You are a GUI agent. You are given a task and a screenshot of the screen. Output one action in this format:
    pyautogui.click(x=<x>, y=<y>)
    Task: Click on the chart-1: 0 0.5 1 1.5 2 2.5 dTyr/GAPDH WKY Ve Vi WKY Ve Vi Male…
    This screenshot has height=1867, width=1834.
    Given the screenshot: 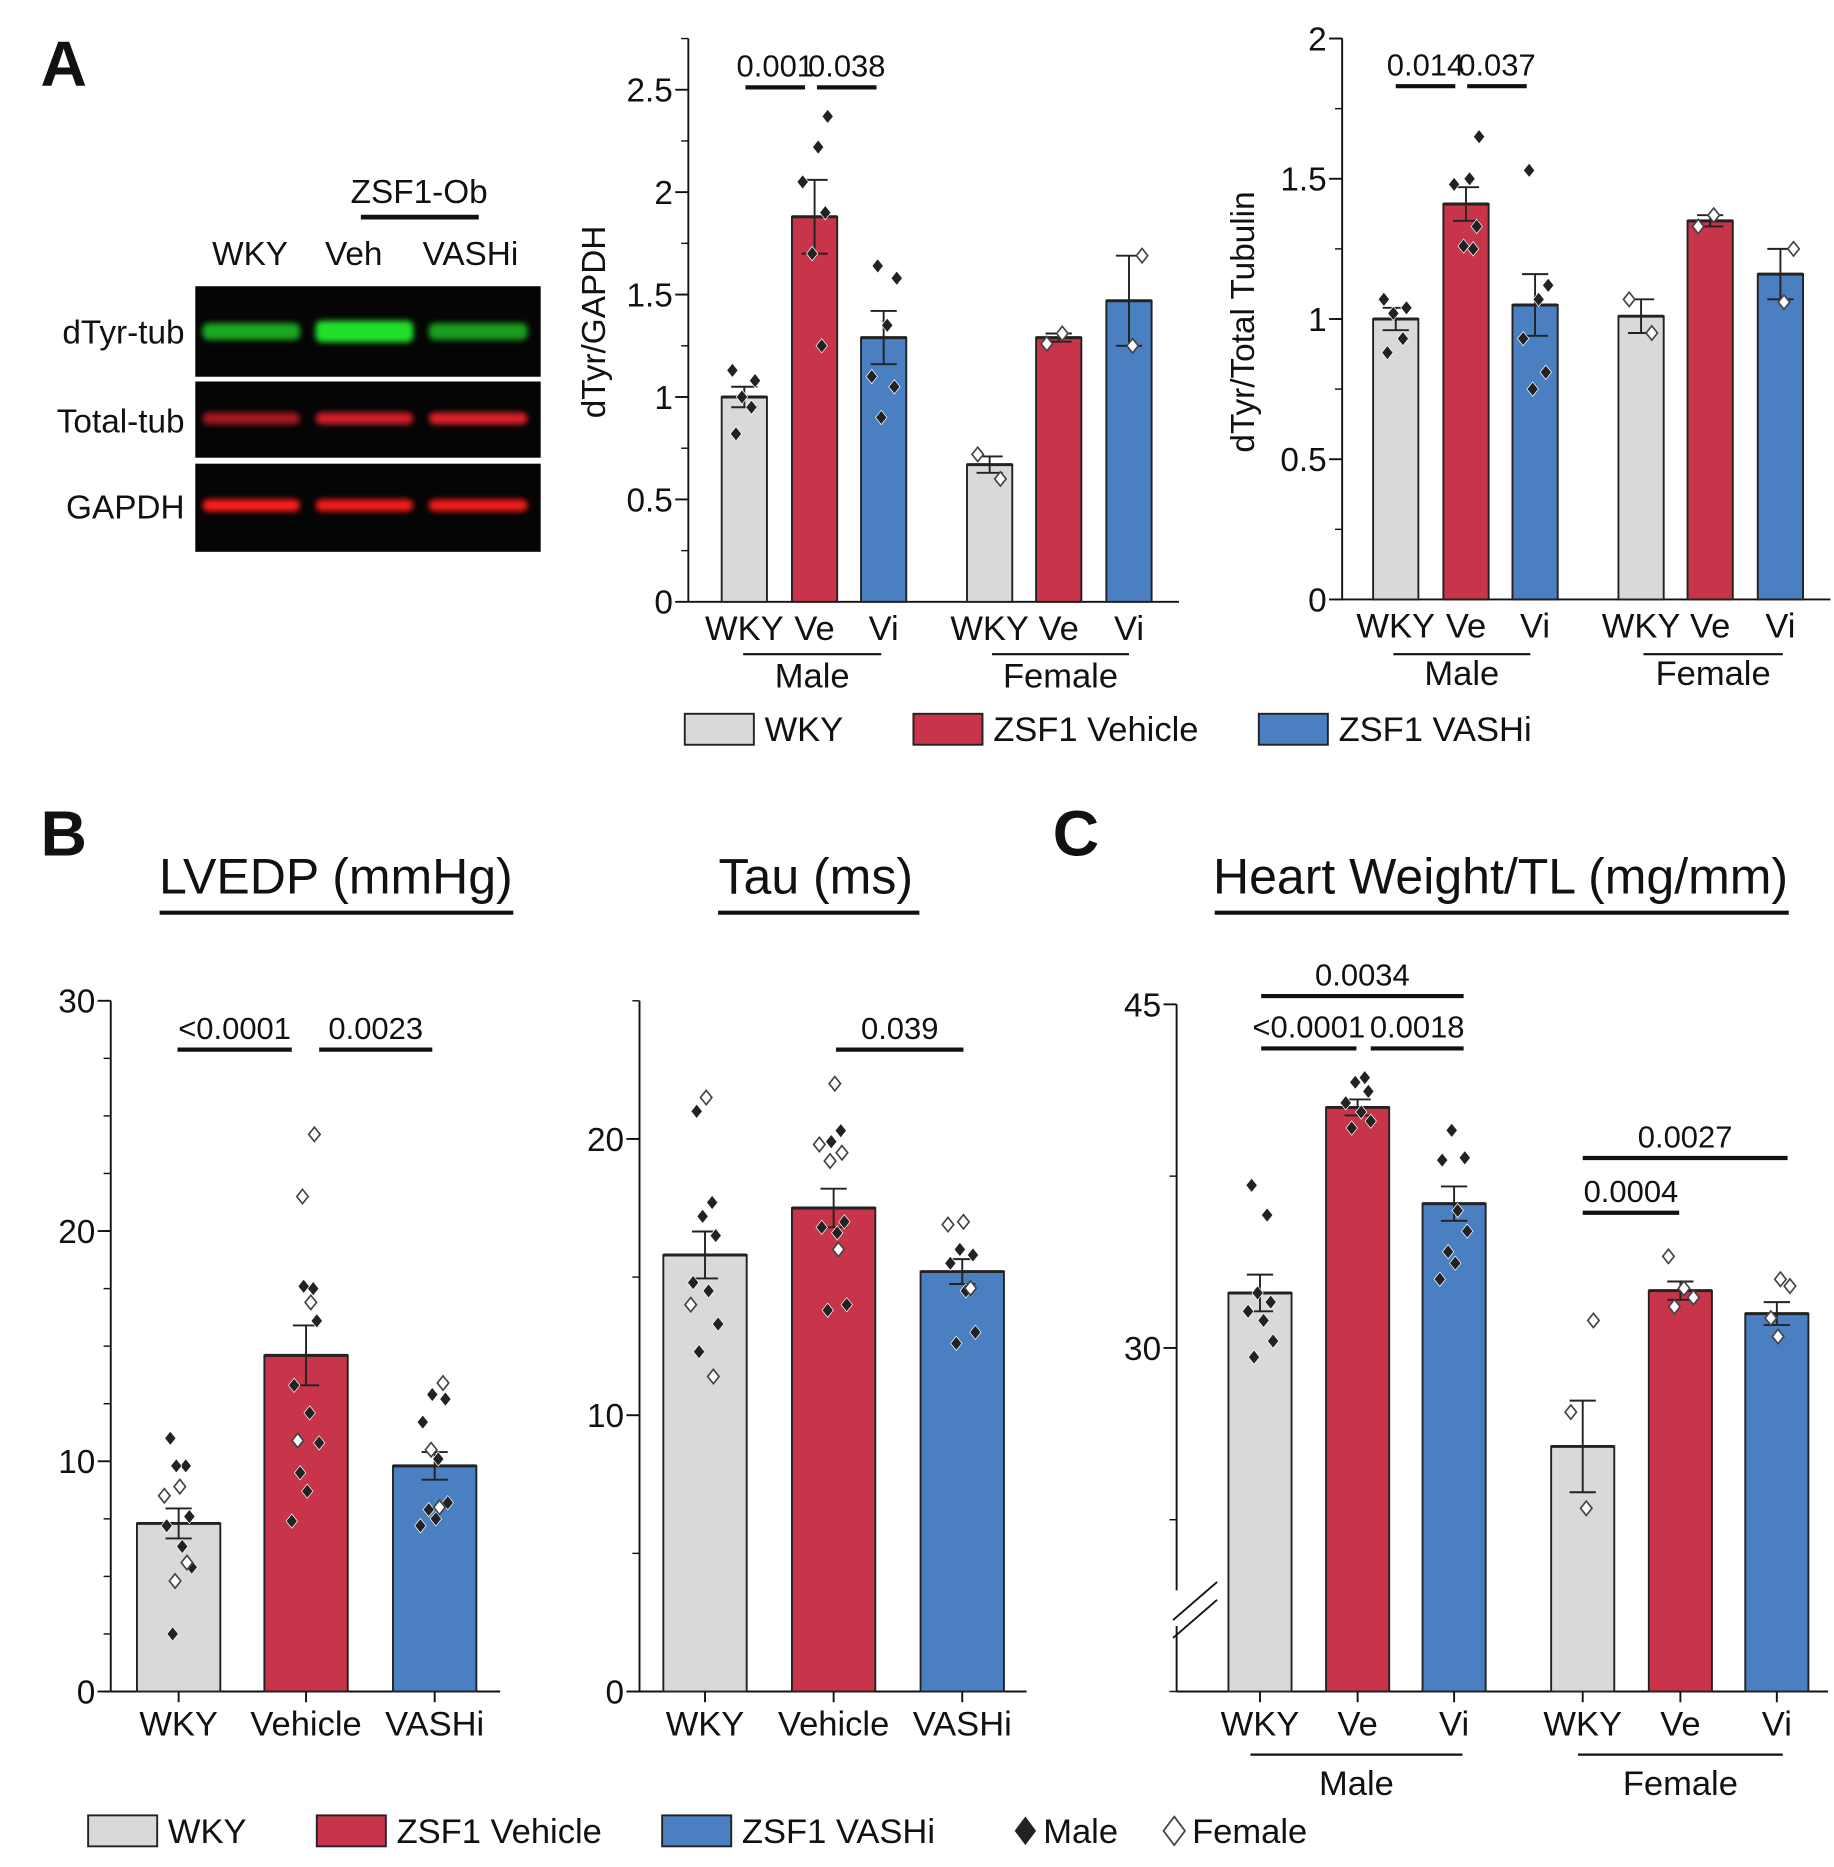 What is the action you would take?
    pyautogui.click(x=877, y=366)
    